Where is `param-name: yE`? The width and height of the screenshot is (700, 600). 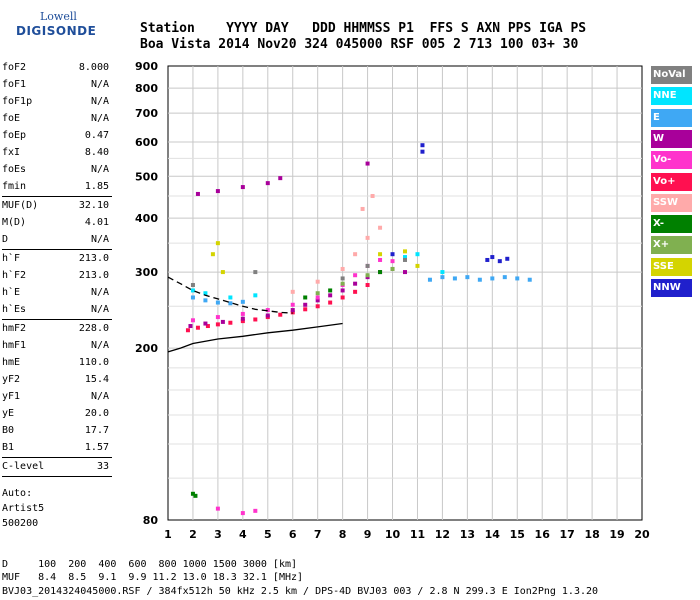
param-name: yE is located at coordinates (8, 413).